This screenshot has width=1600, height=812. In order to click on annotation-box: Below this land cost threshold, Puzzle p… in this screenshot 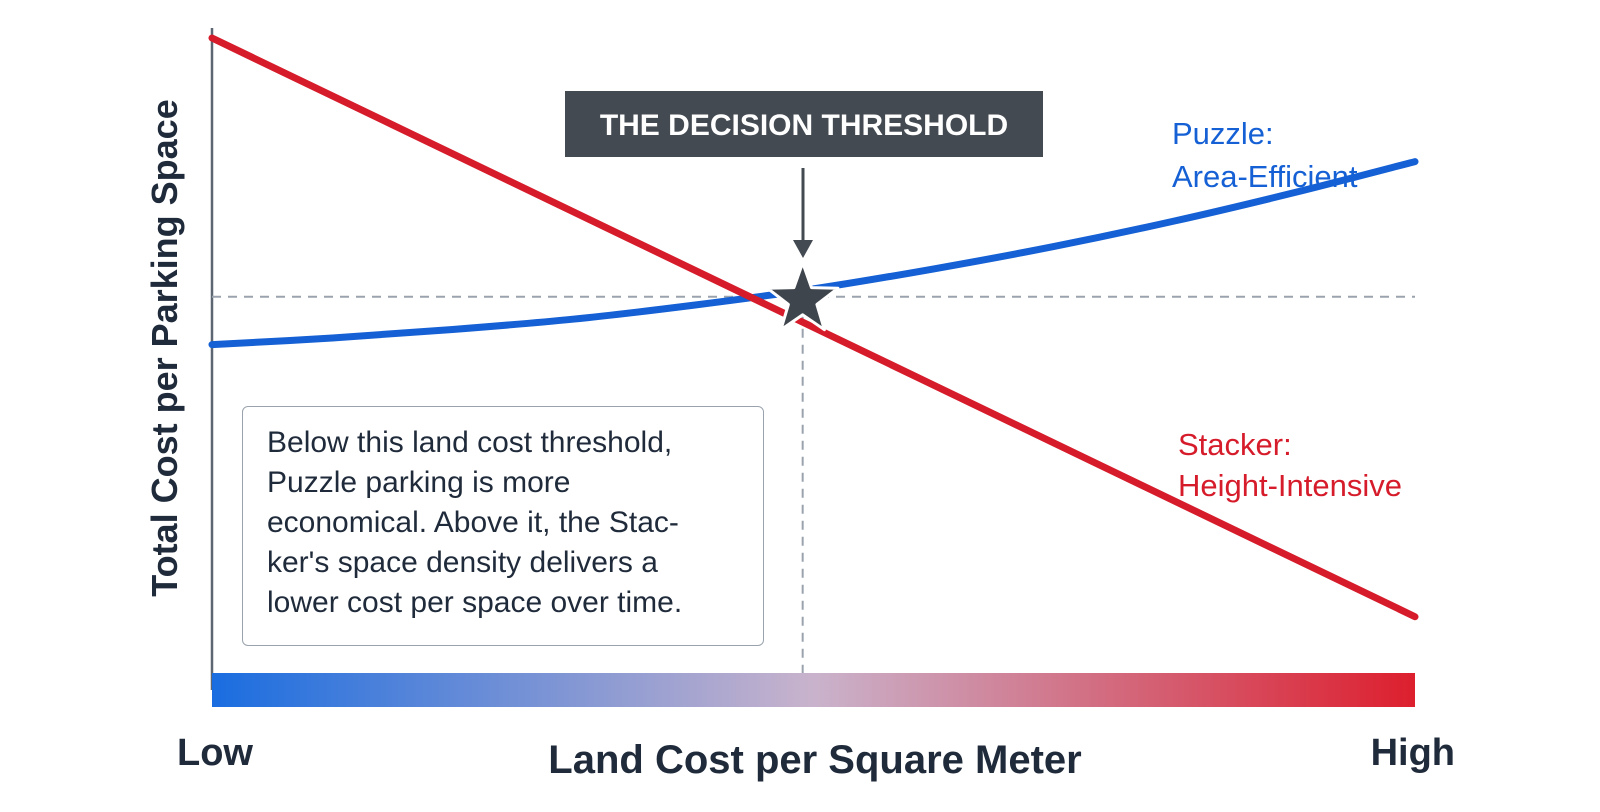, I will do `click(503, 526)`.